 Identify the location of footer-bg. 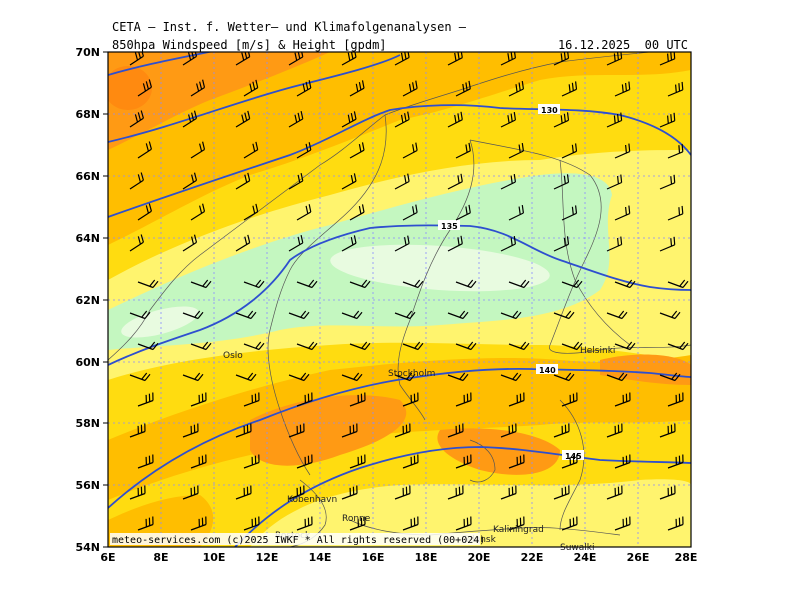
(295, 539).